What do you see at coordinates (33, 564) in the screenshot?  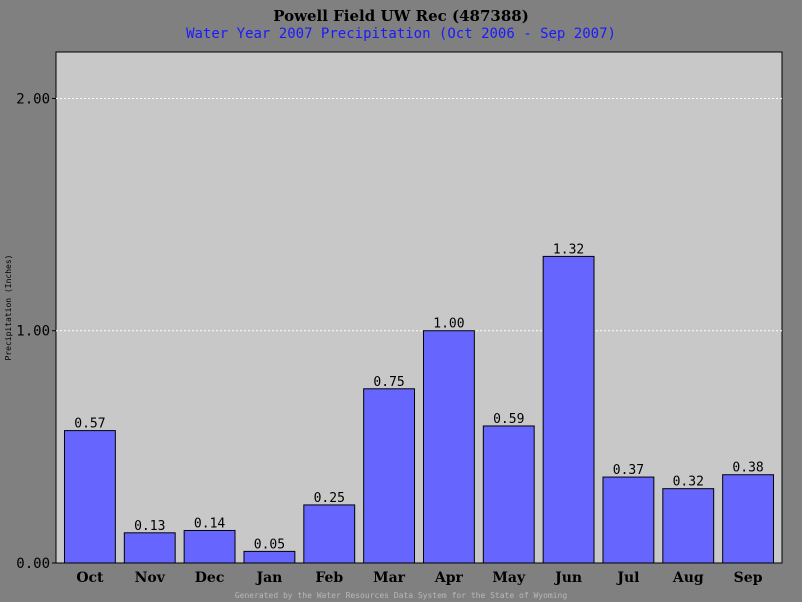 I see `y-tick-label: 0.00` at bounding box center [33, 564].